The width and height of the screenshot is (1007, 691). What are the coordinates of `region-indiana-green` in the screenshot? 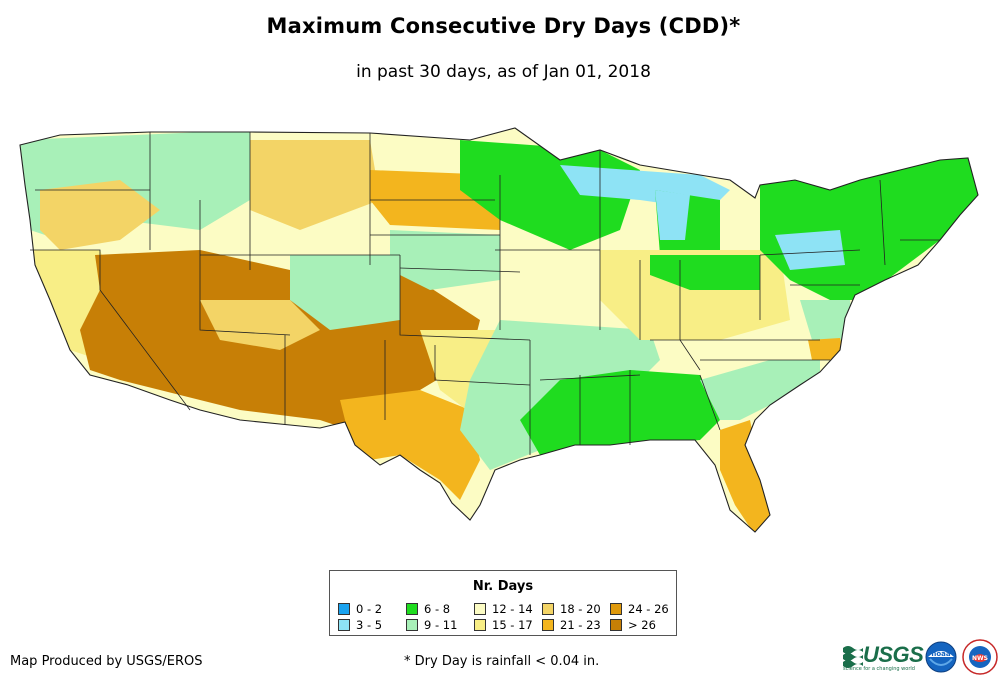 It's located at (705, 272).